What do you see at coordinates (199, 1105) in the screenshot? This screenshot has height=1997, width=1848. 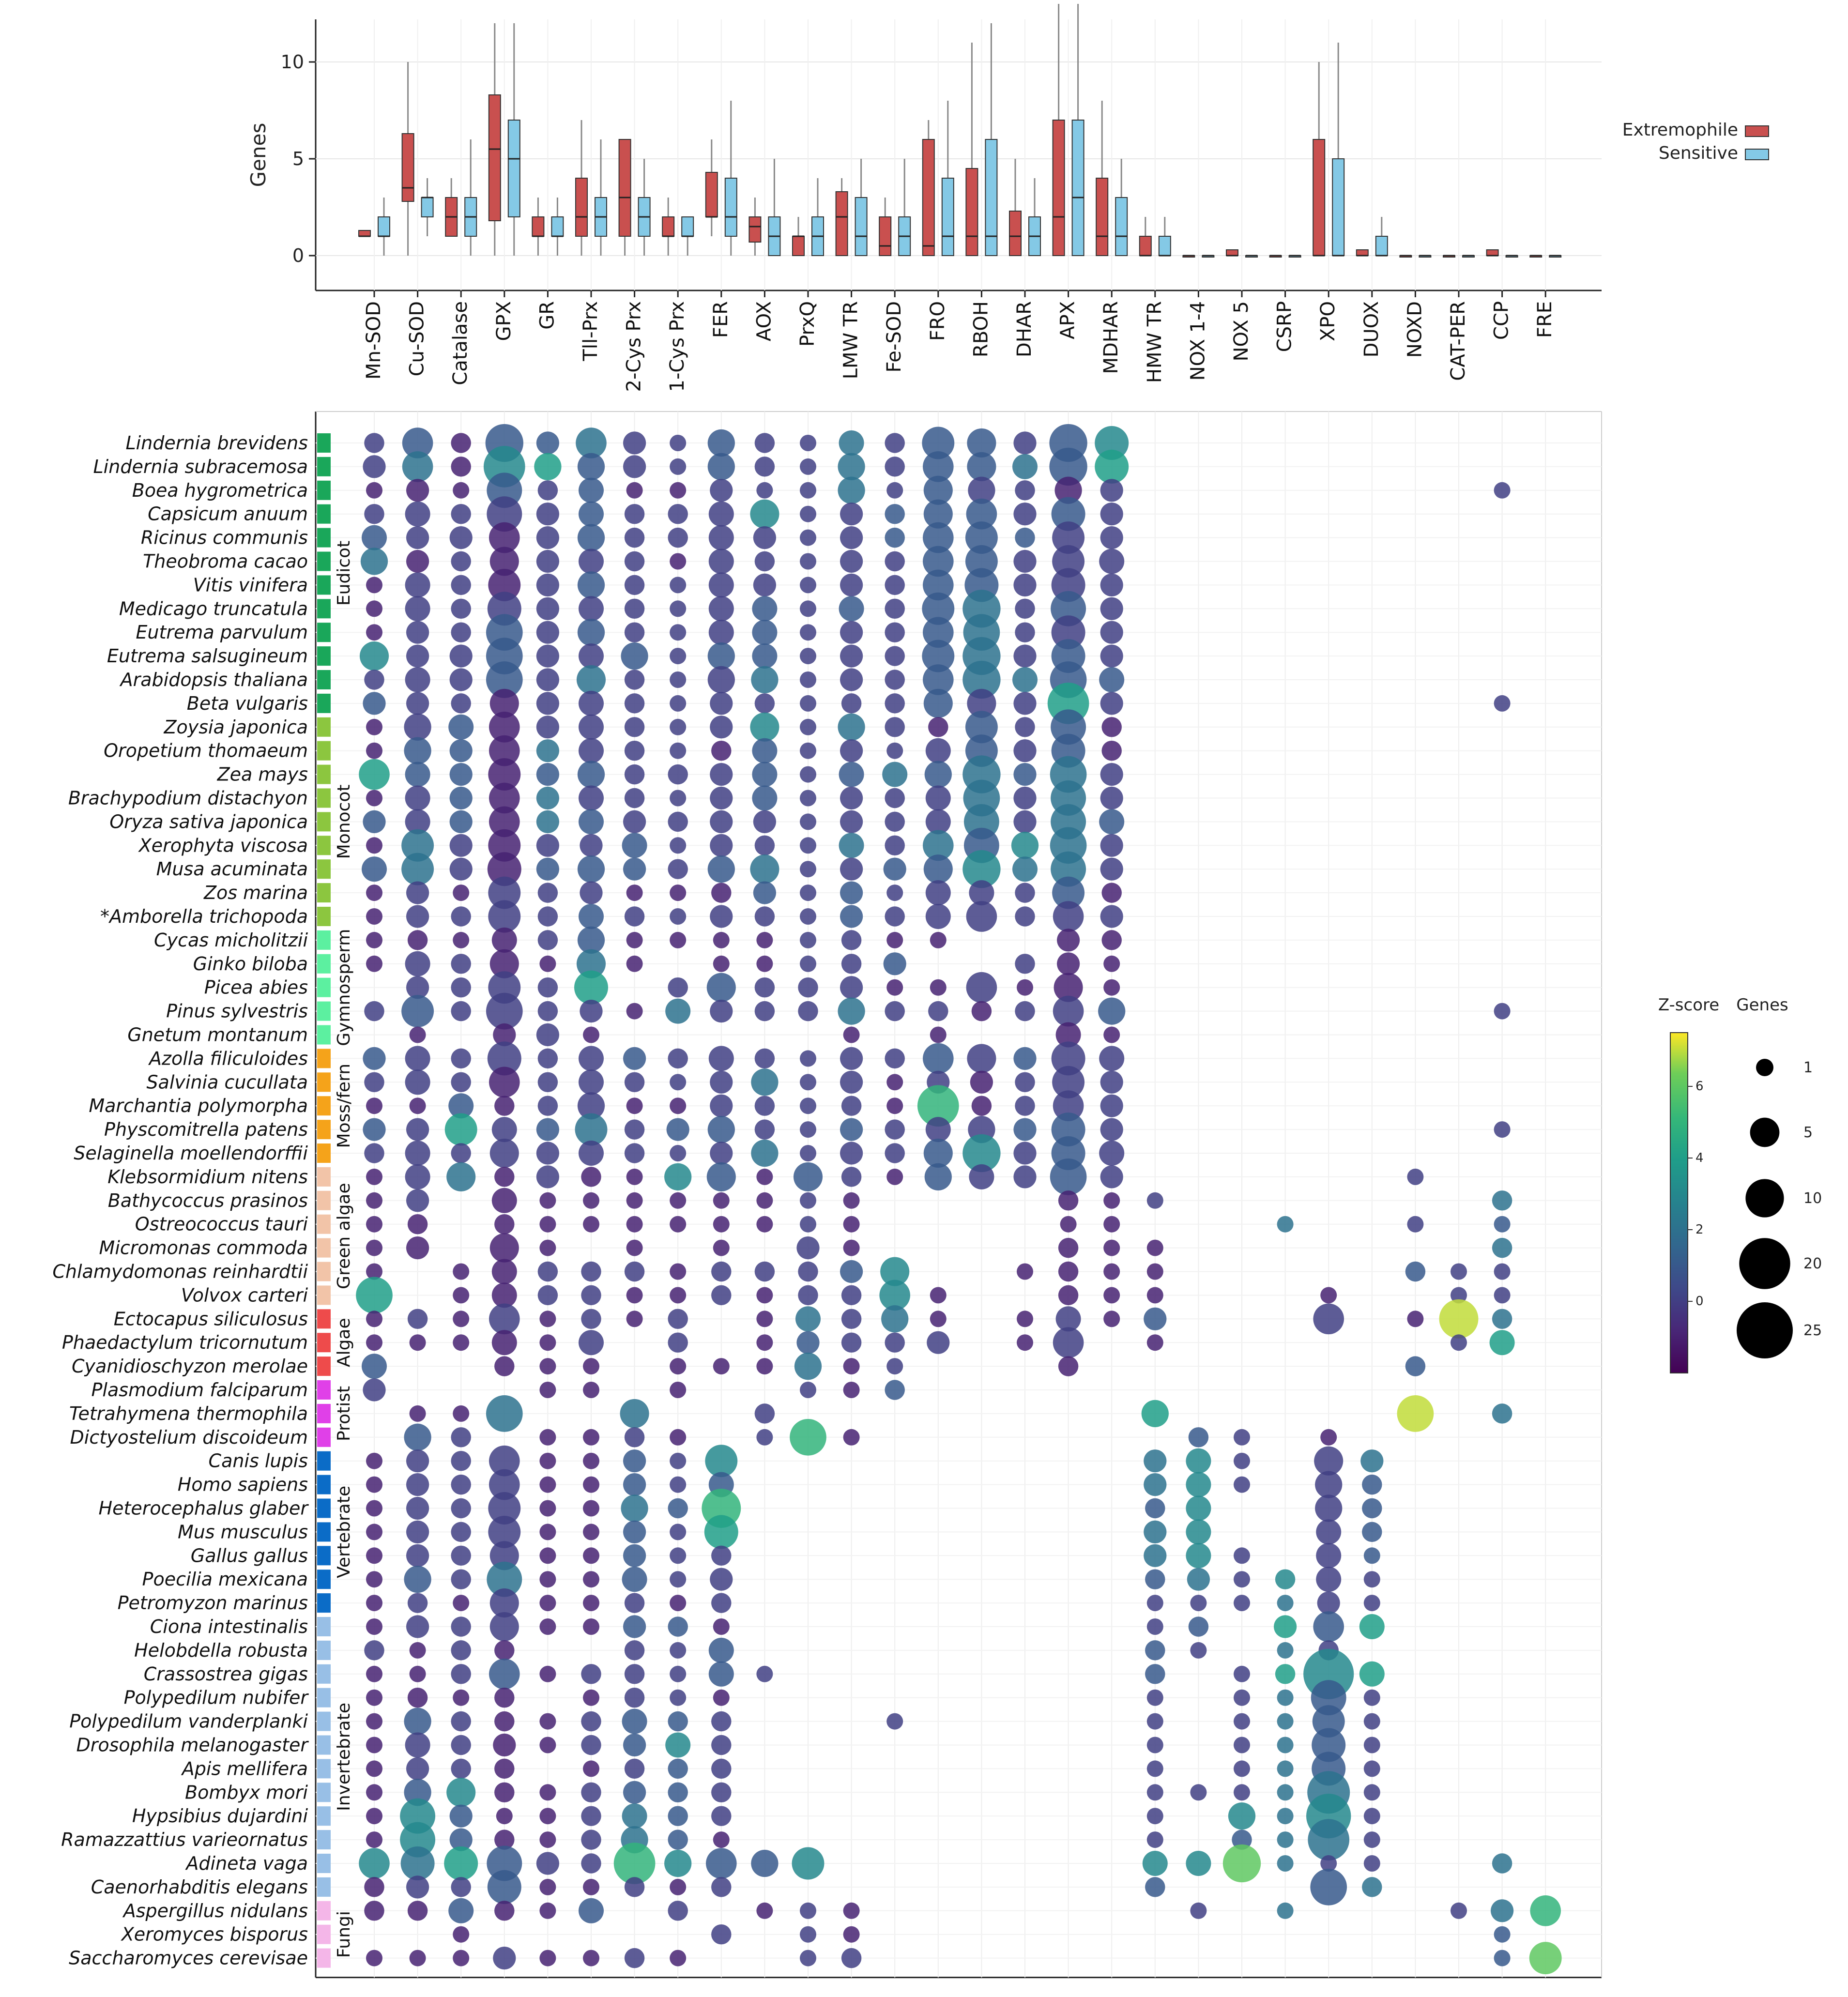 I see `species-label: Marchantia polymorpha` at bounding box center [199, 1105].